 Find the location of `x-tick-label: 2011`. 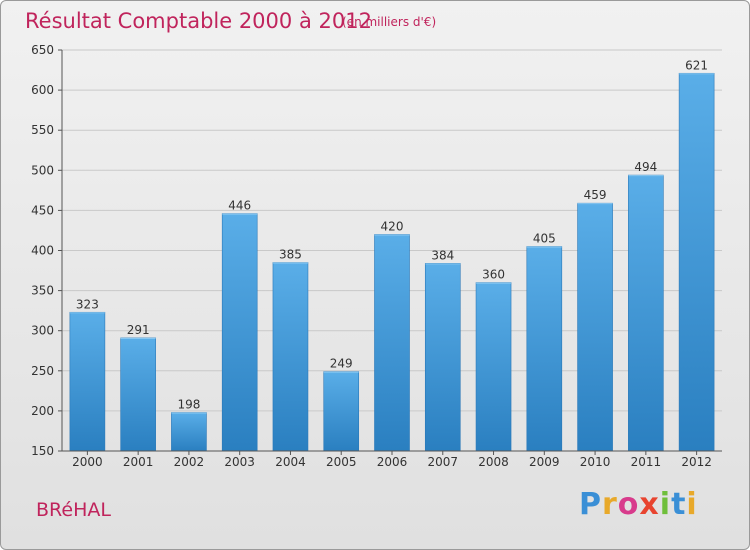

x-tick-label: 2011 is located at coordinates (646, 462).